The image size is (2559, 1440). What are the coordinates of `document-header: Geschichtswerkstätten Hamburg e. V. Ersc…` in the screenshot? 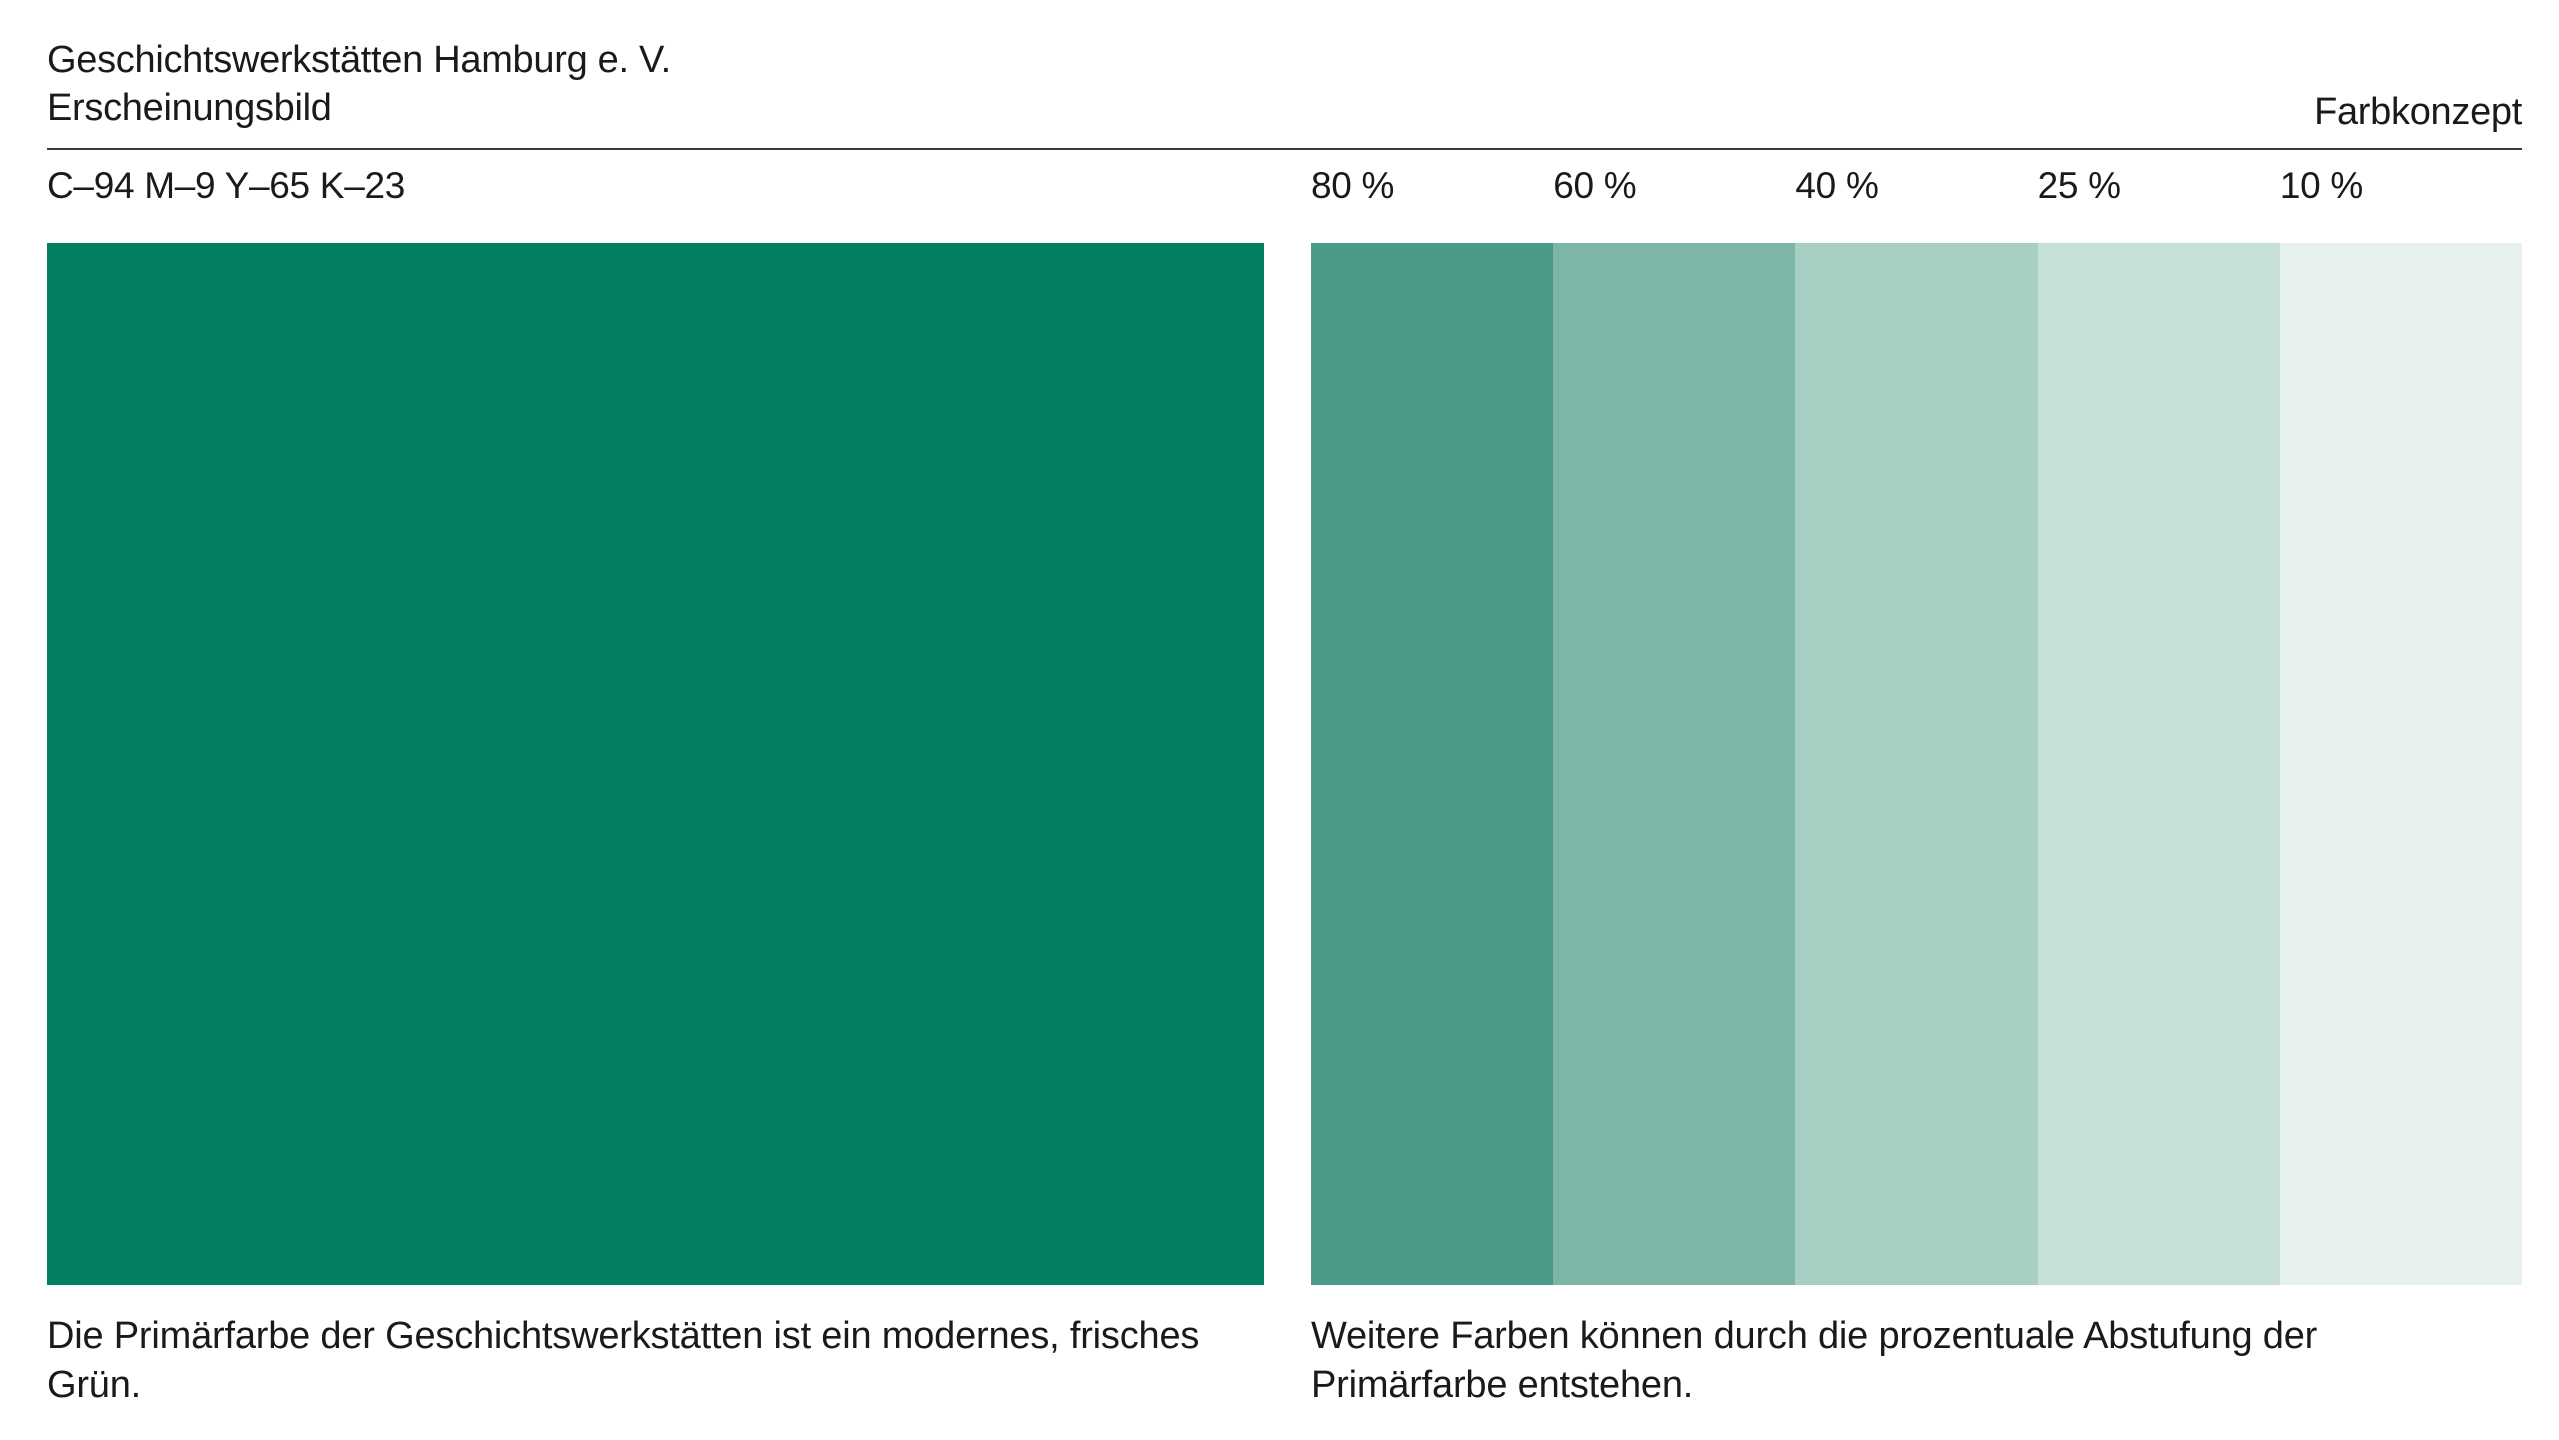 It's located at (359, 84).